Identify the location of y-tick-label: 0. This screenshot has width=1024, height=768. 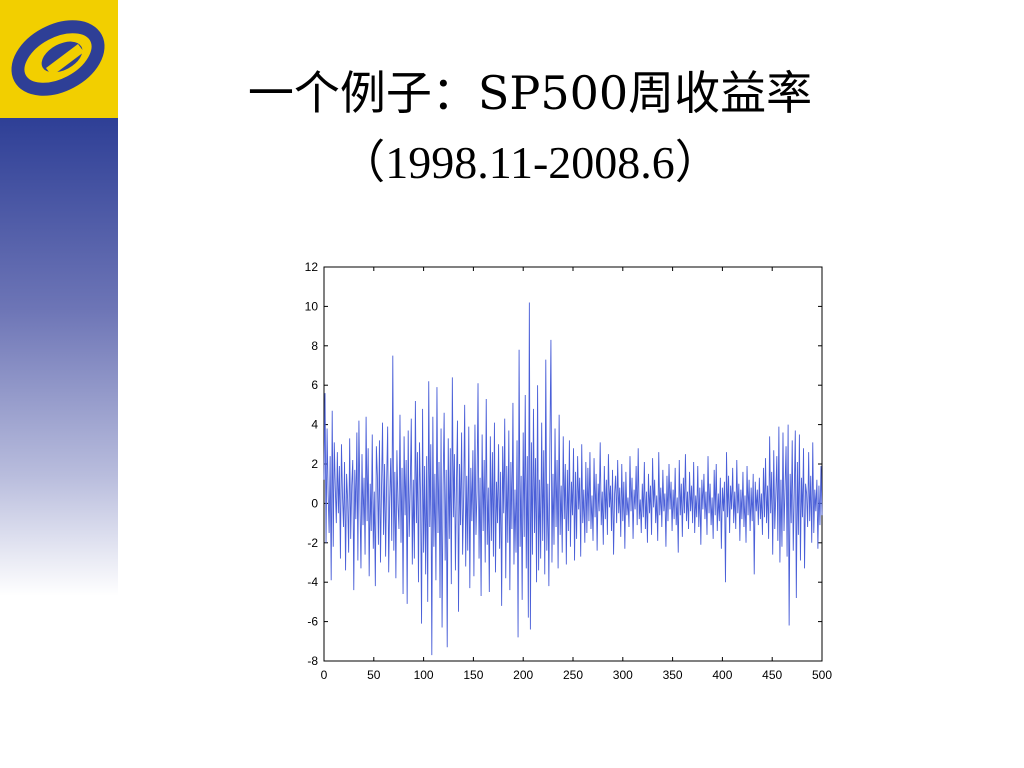
(314, 503).